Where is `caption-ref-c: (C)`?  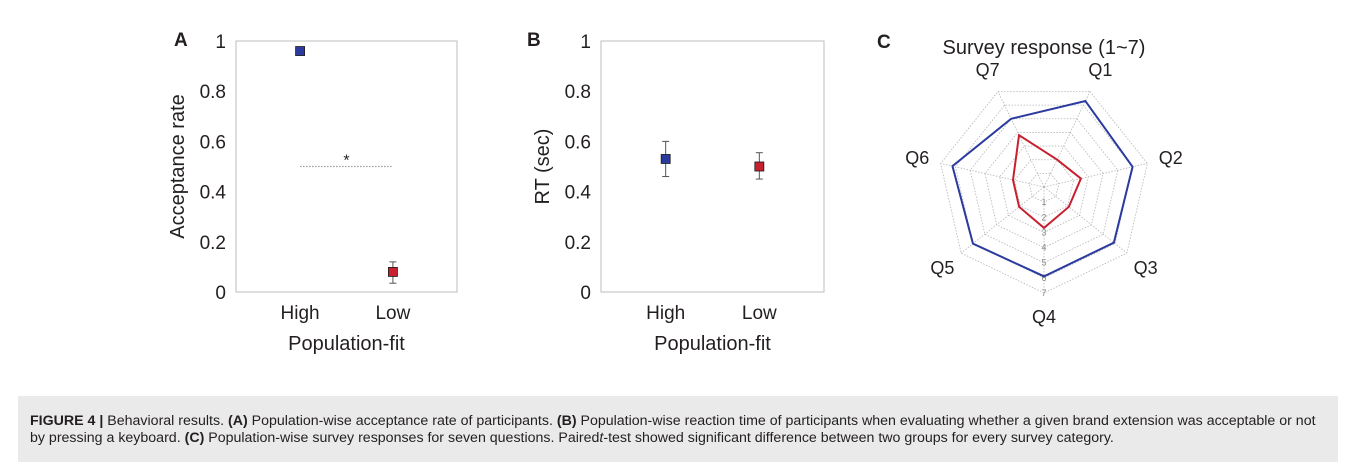 caption-ref-c: (C) is located at coordinates (194, 438).